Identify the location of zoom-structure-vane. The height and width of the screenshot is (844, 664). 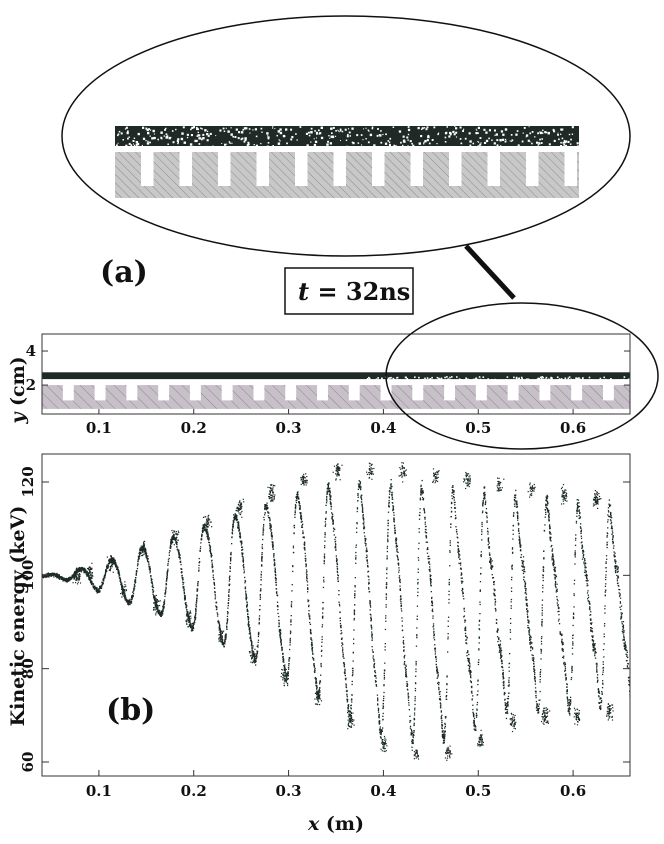
(578, 169).